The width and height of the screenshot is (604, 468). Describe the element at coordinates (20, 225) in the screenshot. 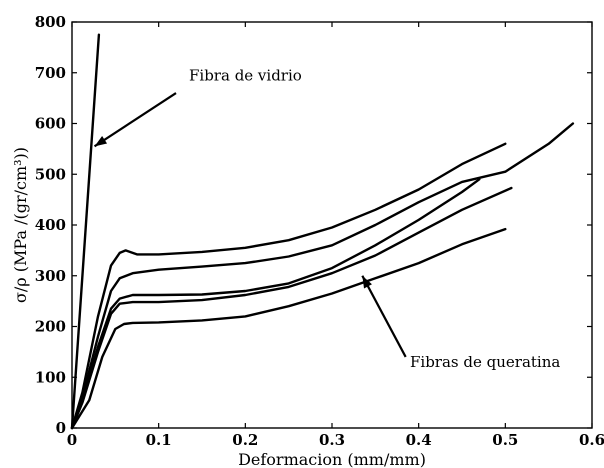

I see `y-axis-title: σ/ρ (MPa /(gr/cm³))` at that location.